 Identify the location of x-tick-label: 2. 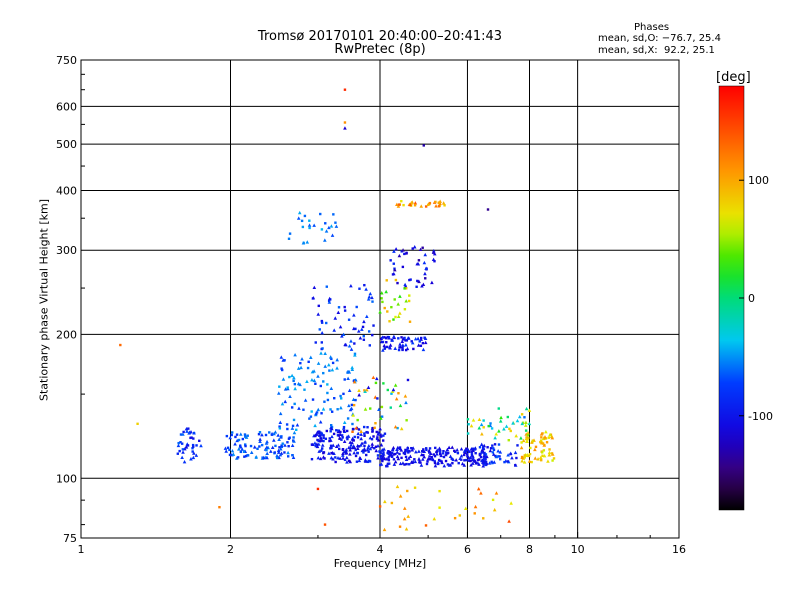
(230, 549).